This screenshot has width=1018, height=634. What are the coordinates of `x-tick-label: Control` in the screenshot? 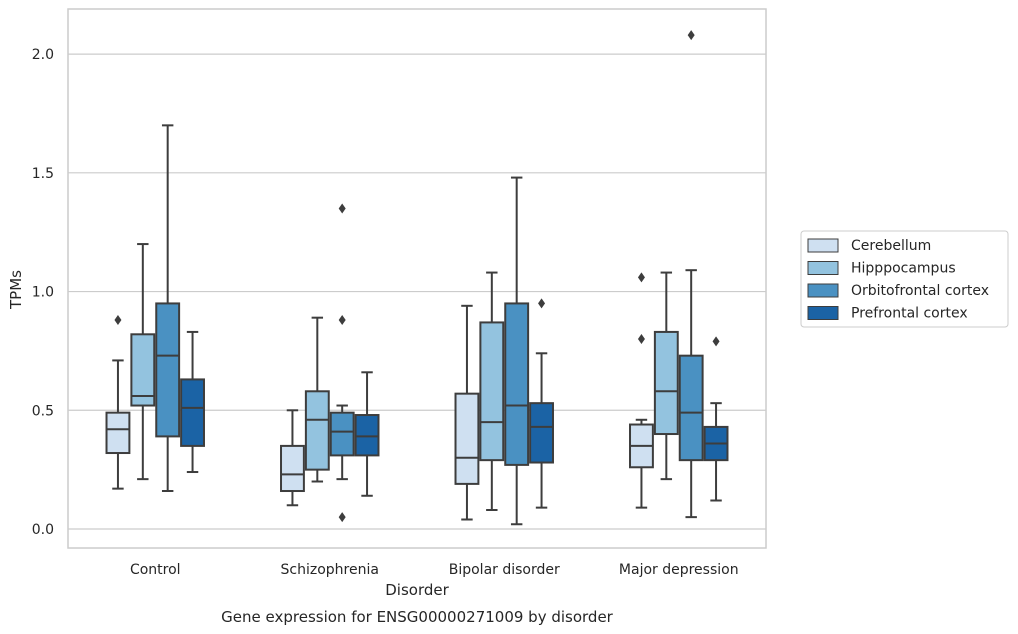 It's located at (155, 570).